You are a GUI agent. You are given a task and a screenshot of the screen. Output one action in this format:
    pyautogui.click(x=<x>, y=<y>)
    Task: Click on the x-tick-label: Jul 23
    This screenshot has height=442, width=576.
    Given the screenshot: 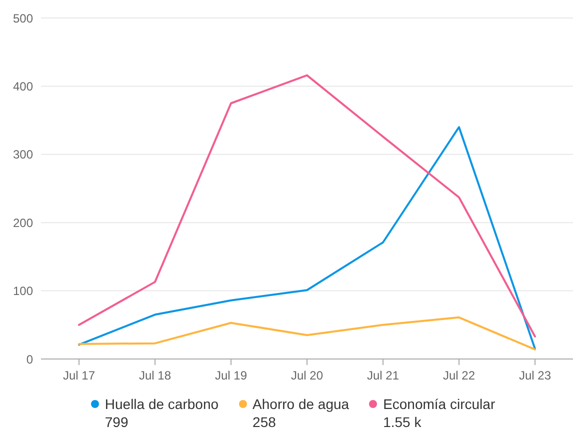 What is the action you would take?
    pyautogui.click(x=535, y=375)
    